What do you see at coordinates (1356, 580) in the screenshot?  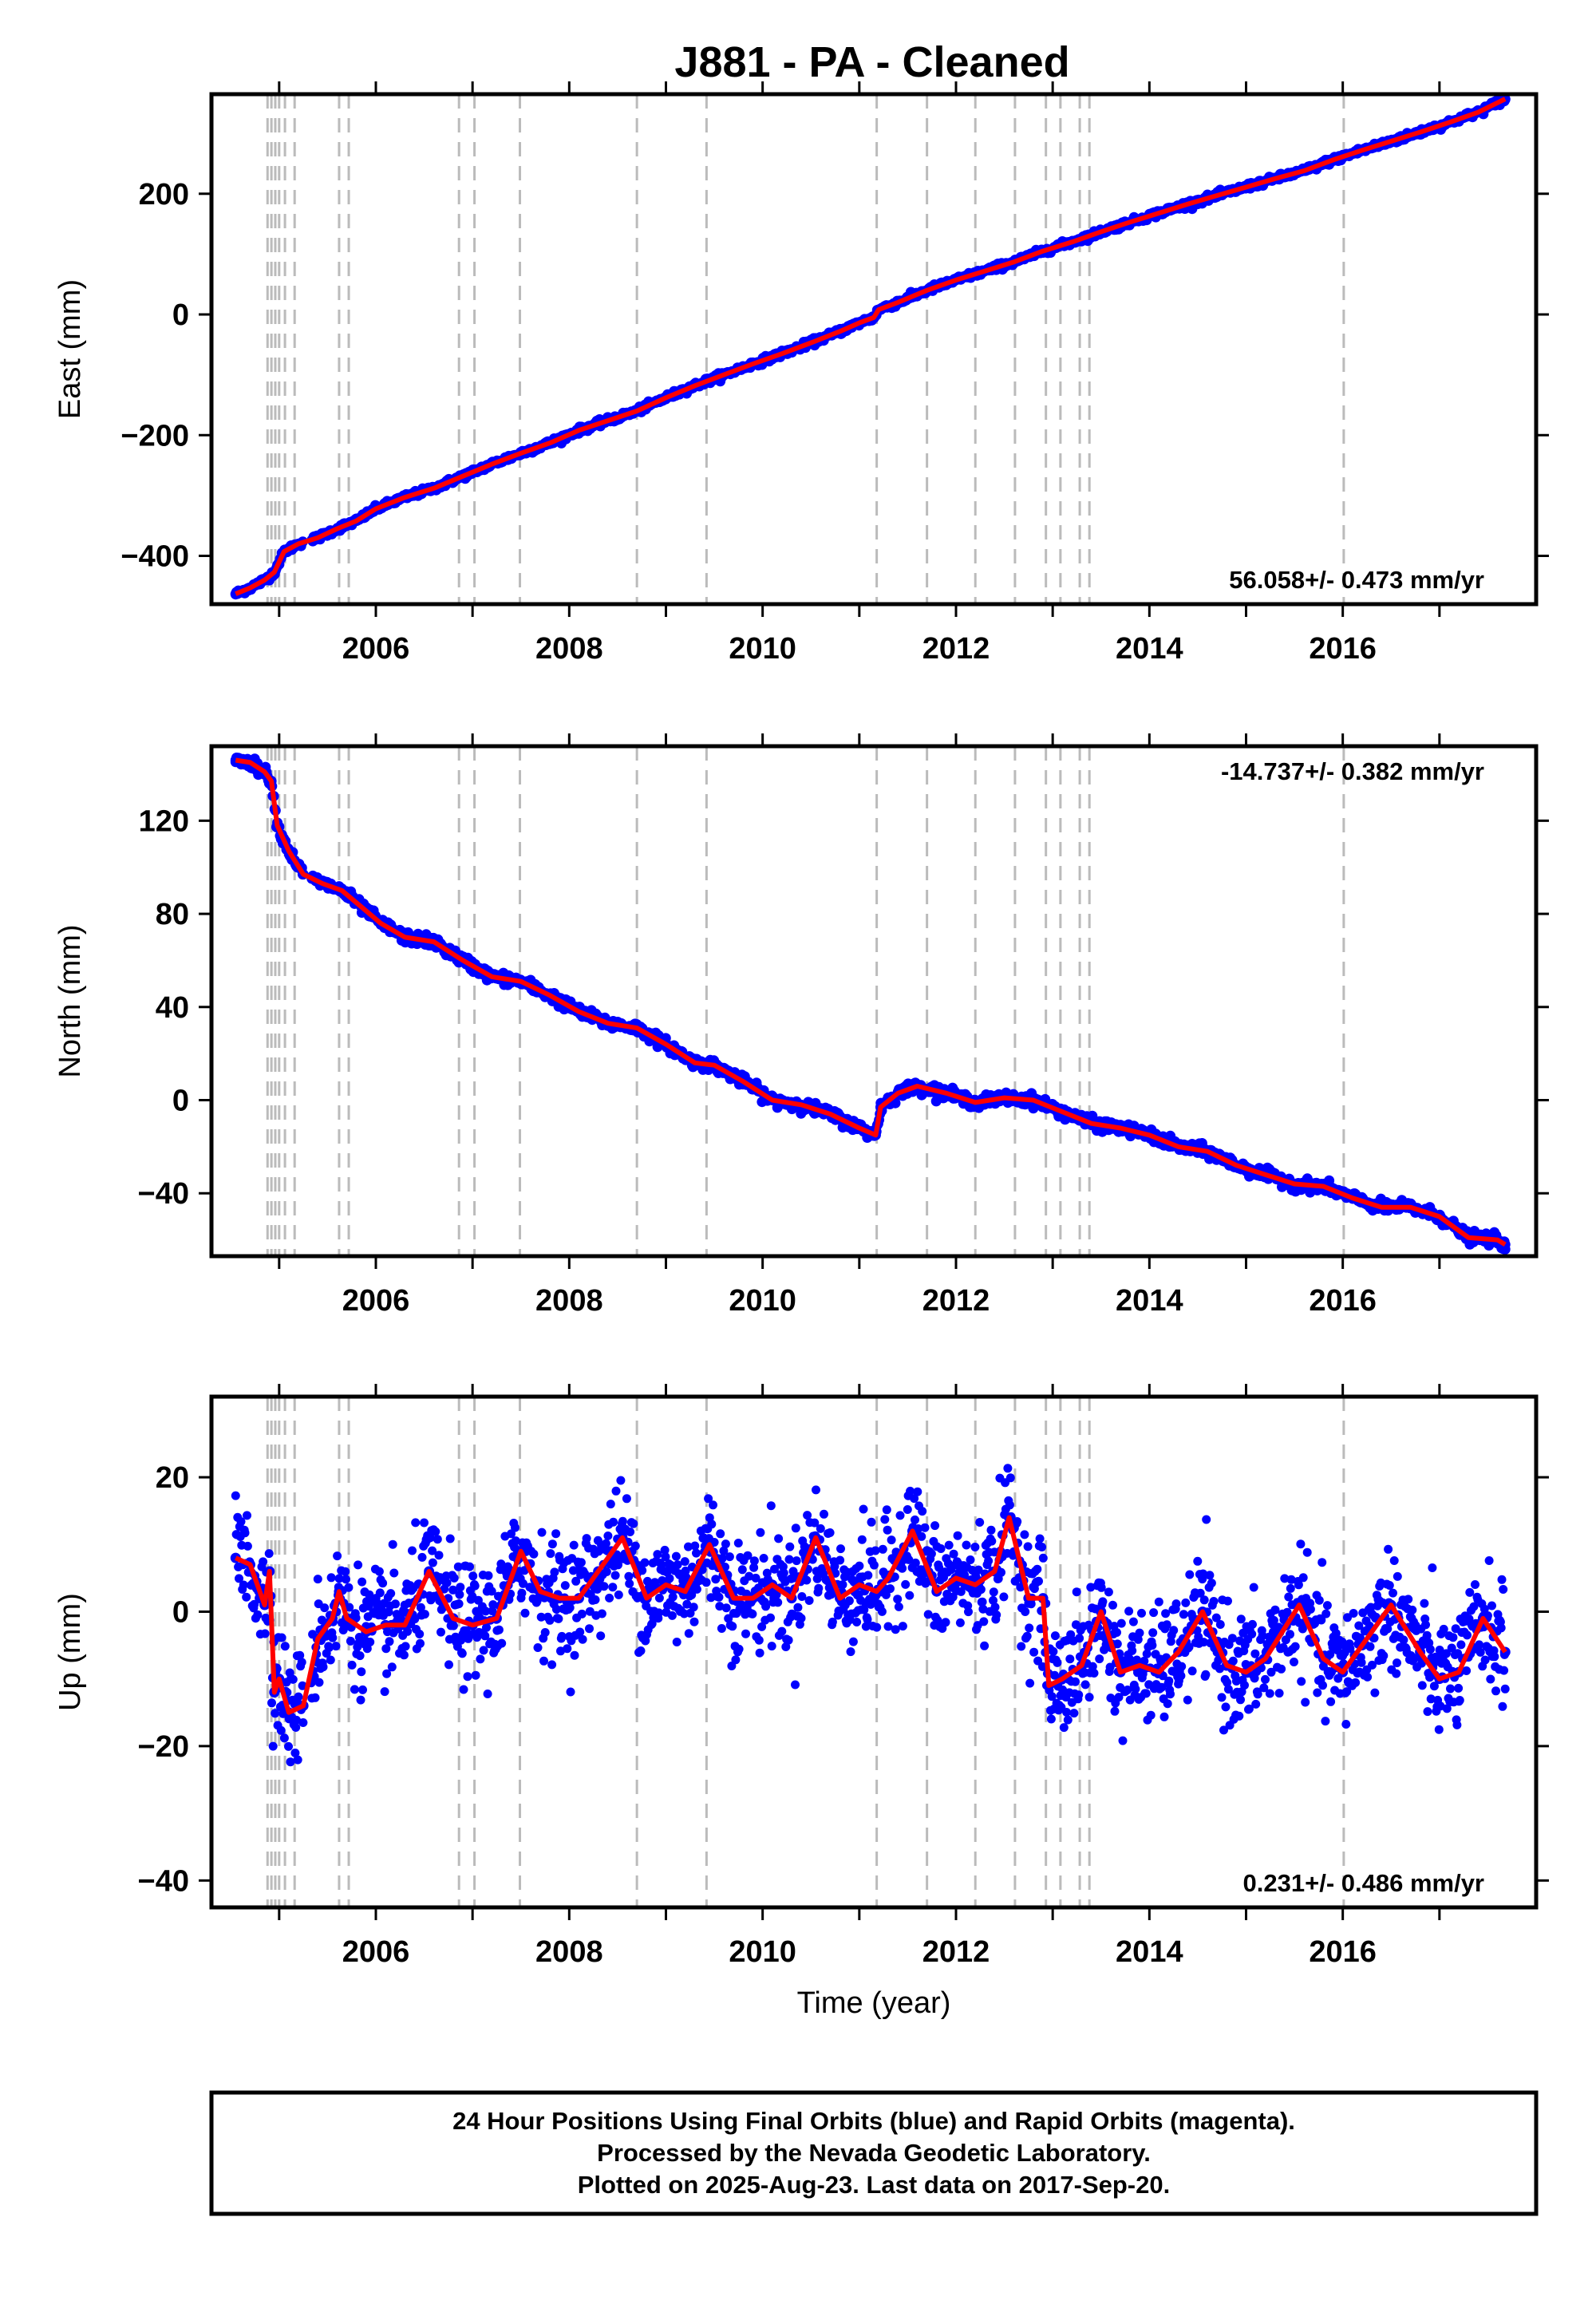 I see `east-rate-label: 56.058+/- 0.473 mm/yr` at bounding box center [1356, 580].